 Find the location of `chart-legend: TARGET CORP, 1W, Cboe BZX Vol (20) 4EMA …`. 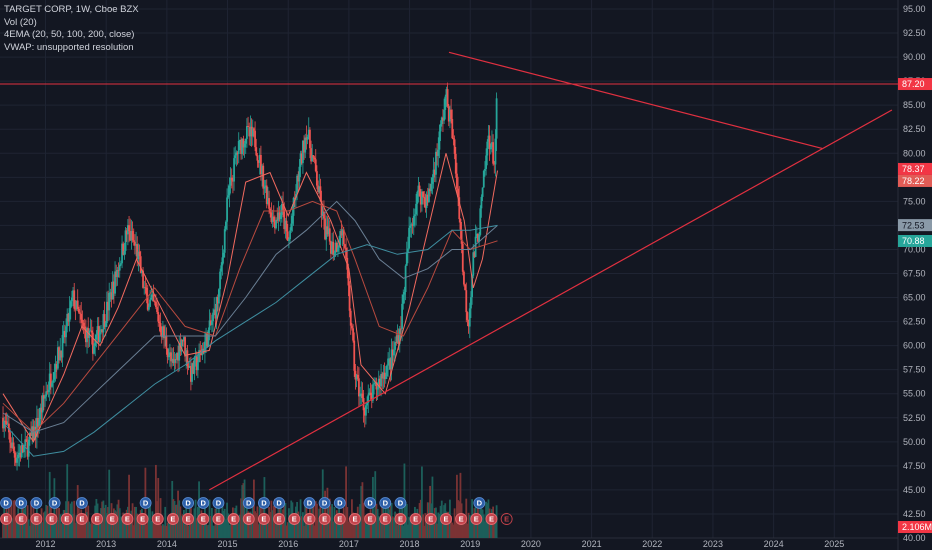

chart-legend: TARGET CORP, 1W, Cboe BZX Vol (20) 4EMA … is located at coordinates (71, 29).